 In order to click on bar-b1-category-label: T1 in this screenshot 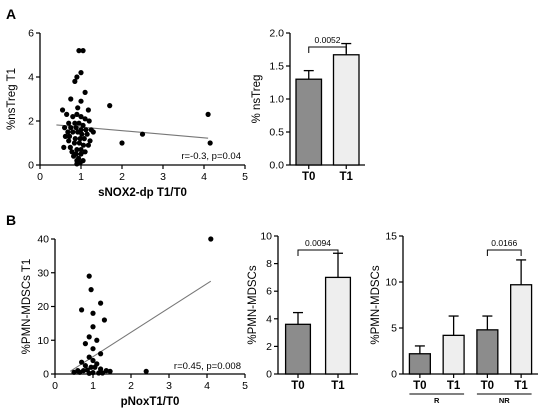, I will do `click(338, 386)`.